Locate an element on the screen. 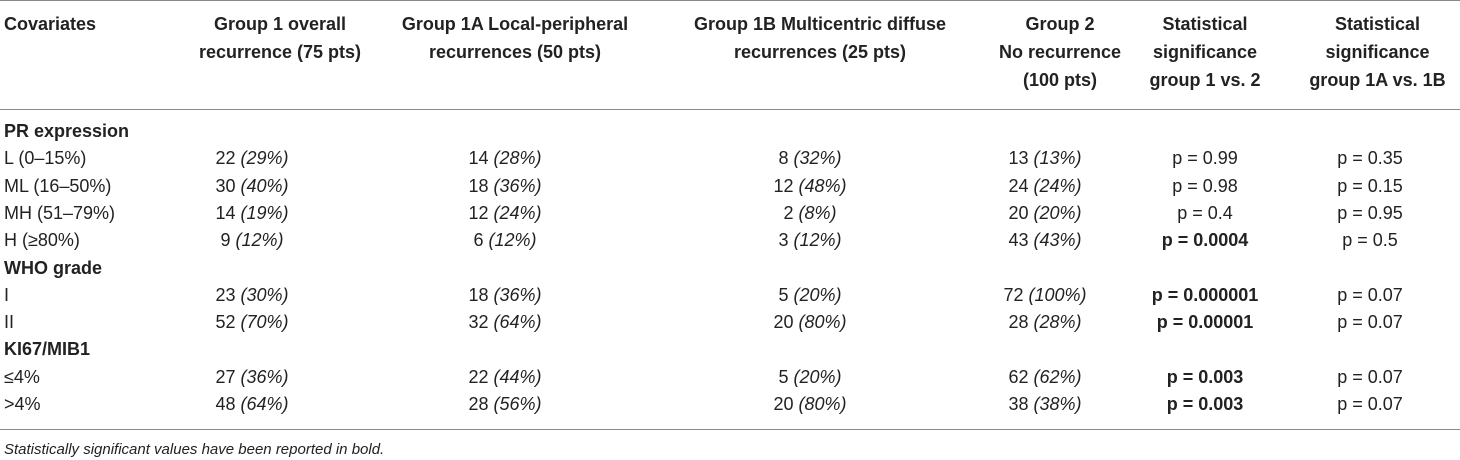 The image size is (1460, 460). percent: (29%) is located at coordinates (264, 158).